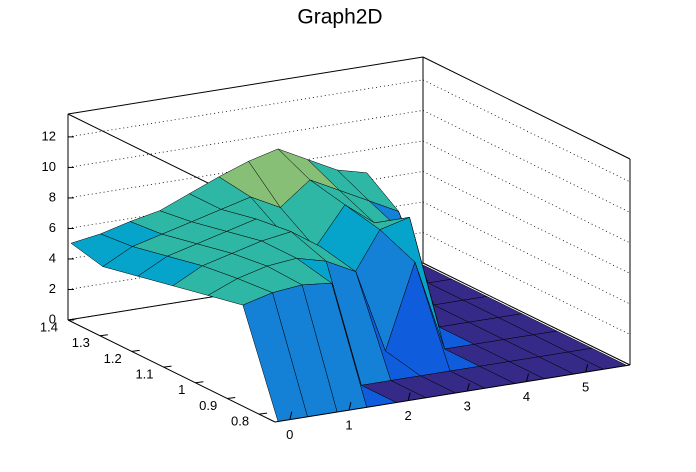 The height and width of the screenshot is (472, 696). I want to click on z-tick-label: 4, so click(52, 257).